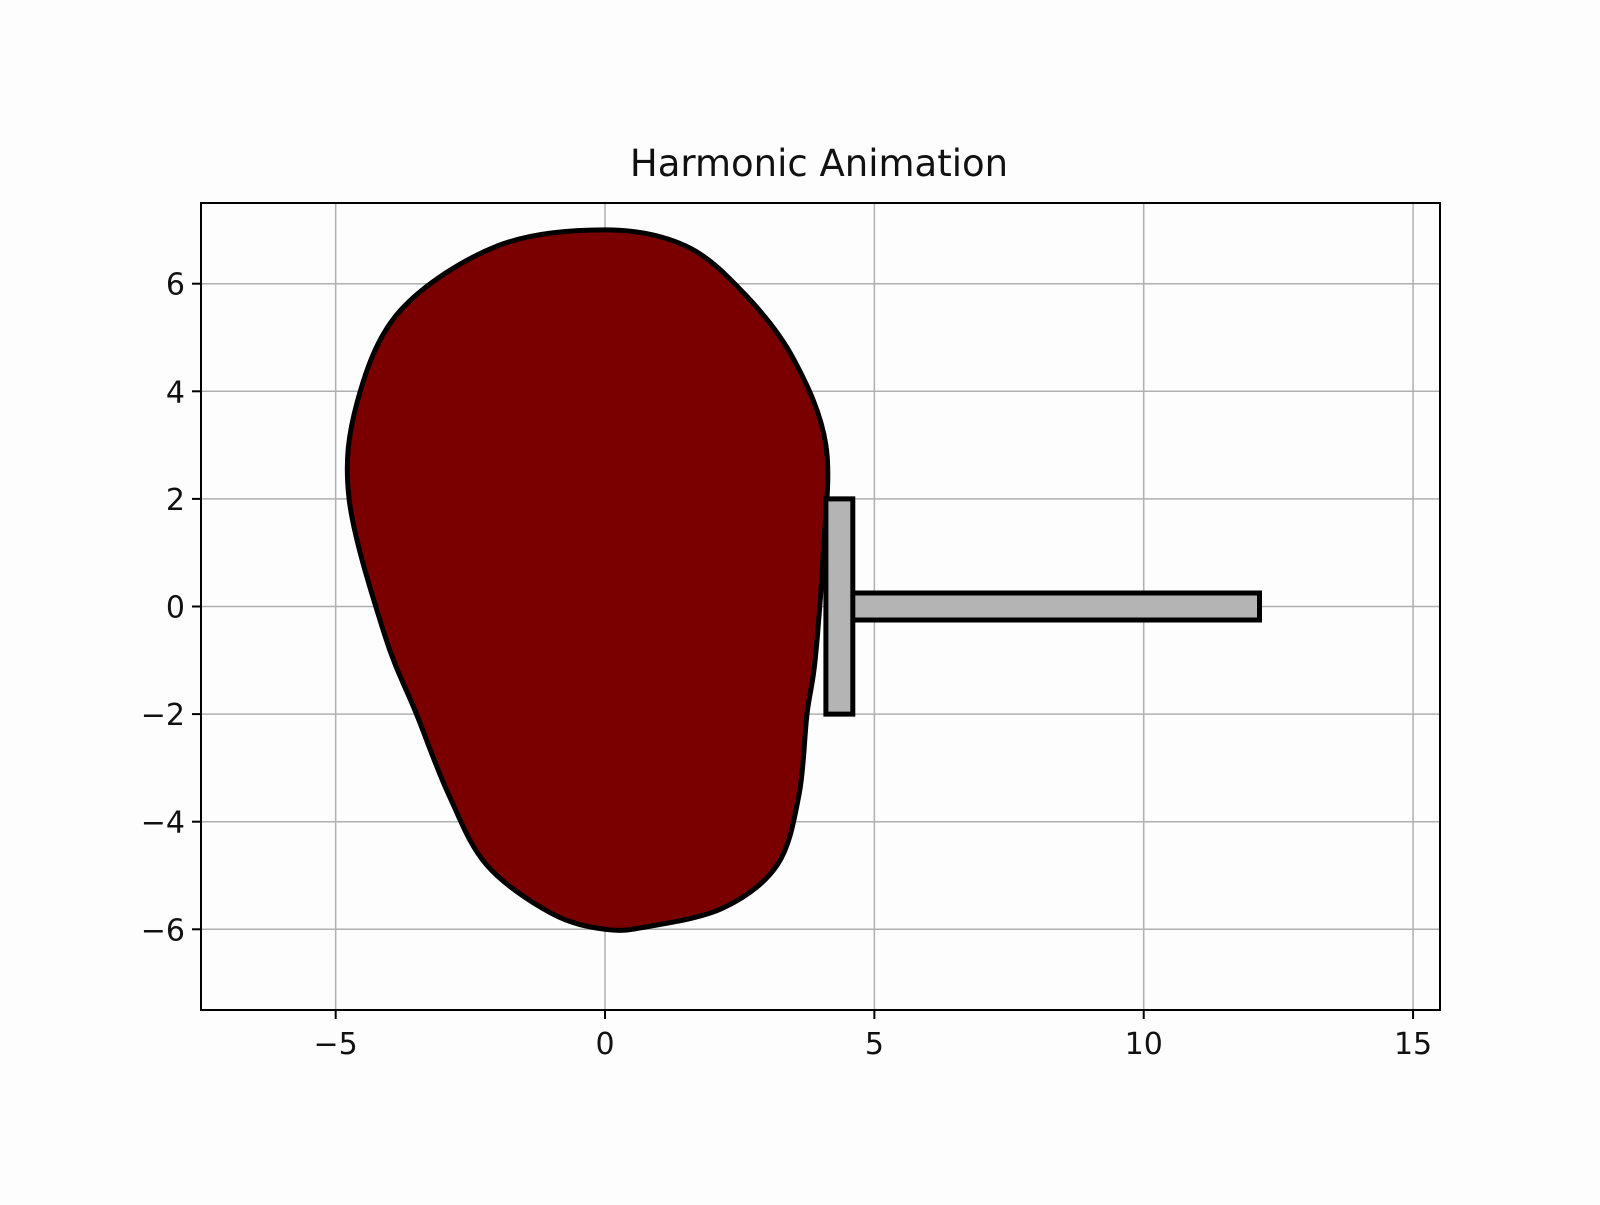  What do you see at coordinates (175, 285) in the screenshot?
I see `y-tick-label: 6` at bounding box center [175, 285].